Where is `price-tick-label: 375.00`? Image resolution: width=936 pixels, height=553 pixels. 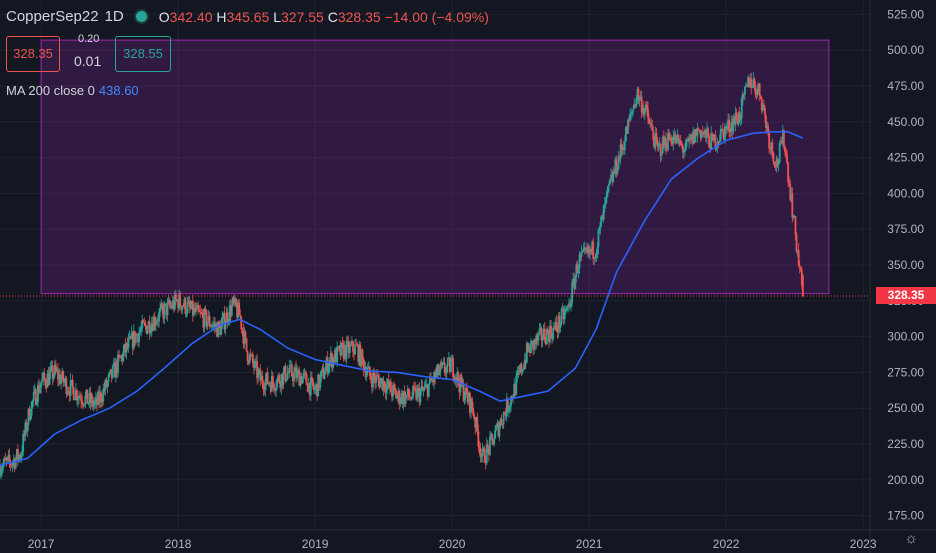 price-tick-label: 375.00 is located at coordinates (905, 229).